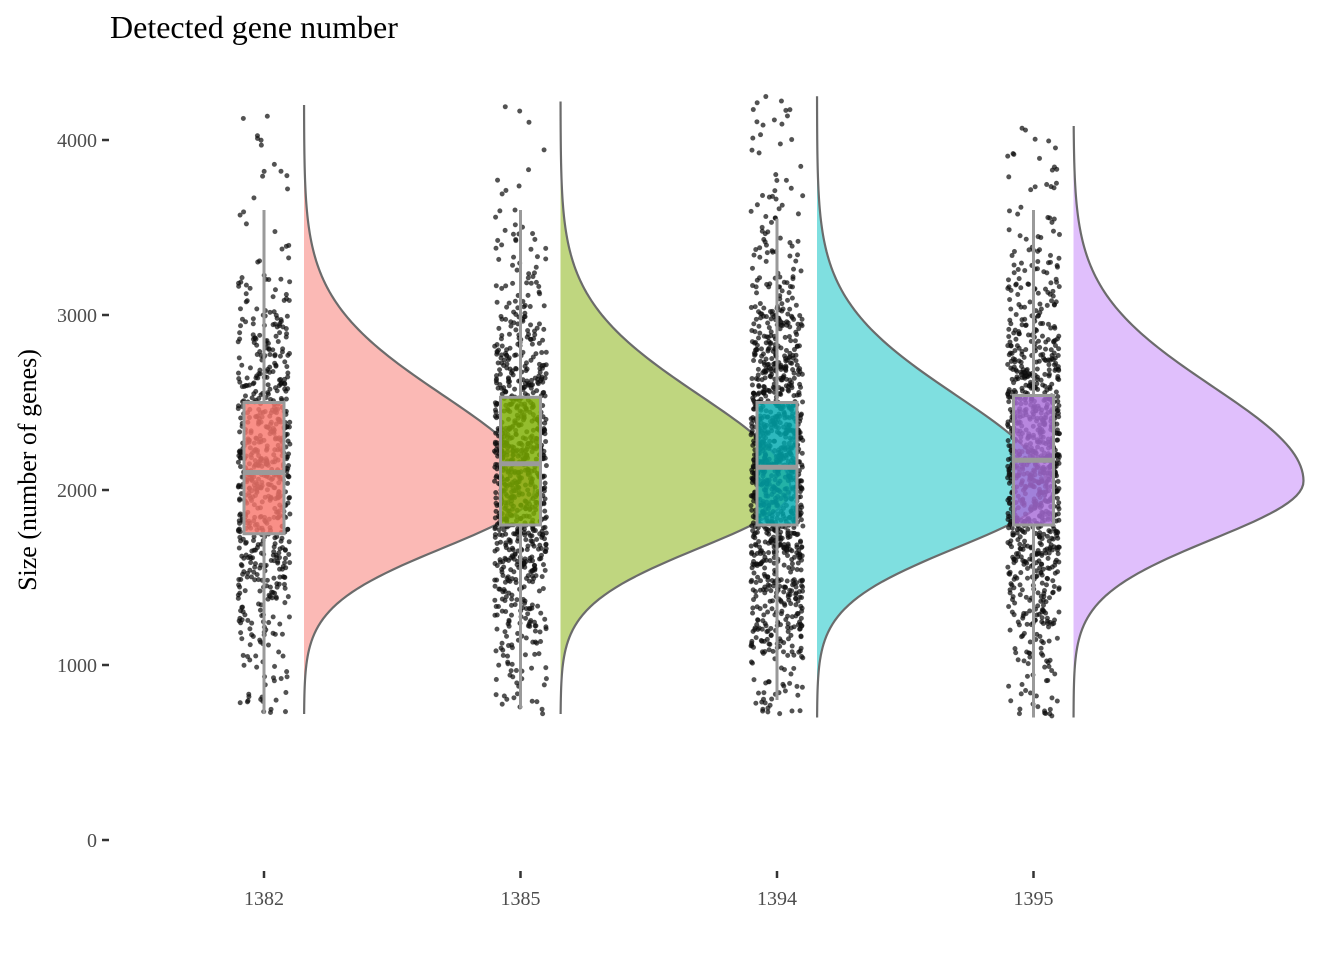  I want to click on density-half-violin, so click(675, 407).